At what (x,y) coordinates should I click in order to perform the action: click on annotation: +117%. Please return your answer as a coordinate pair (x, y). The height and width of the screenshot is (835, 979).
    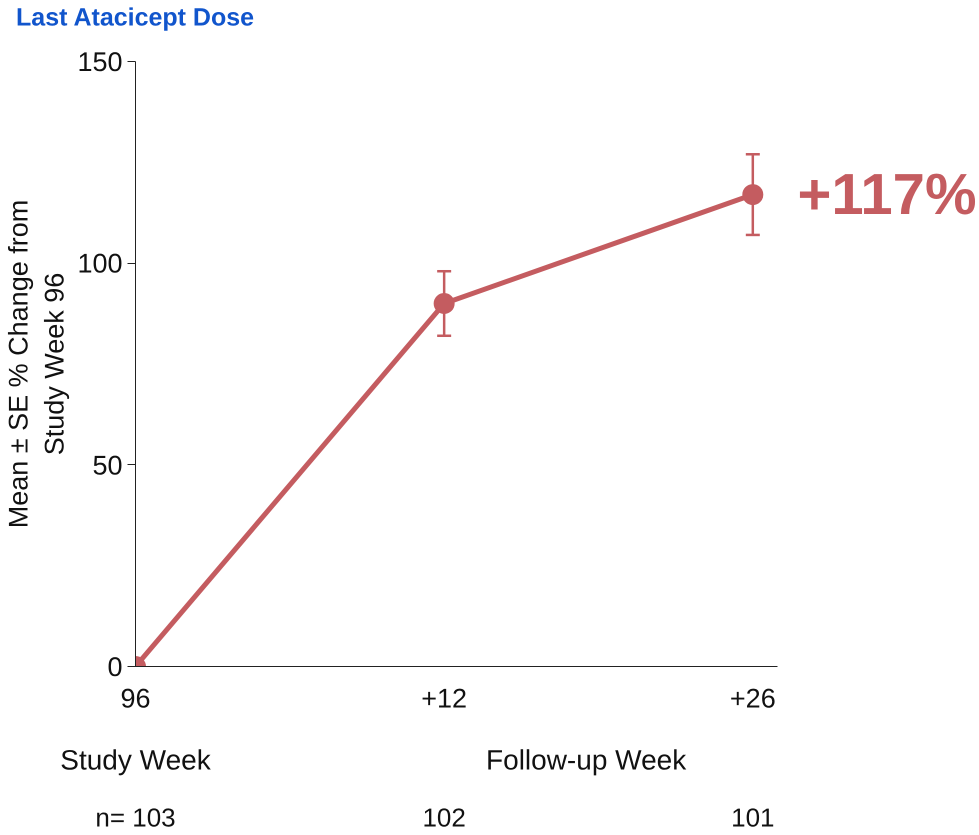
    Looking at the image, I should click on (887, 195).